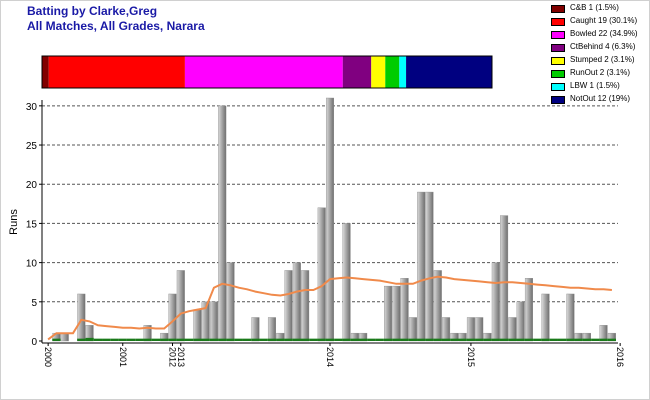 This screenshot has height=400, width=650. I want to click on legend-label: CtBehind 4 (6.3%), so click(603, 46).